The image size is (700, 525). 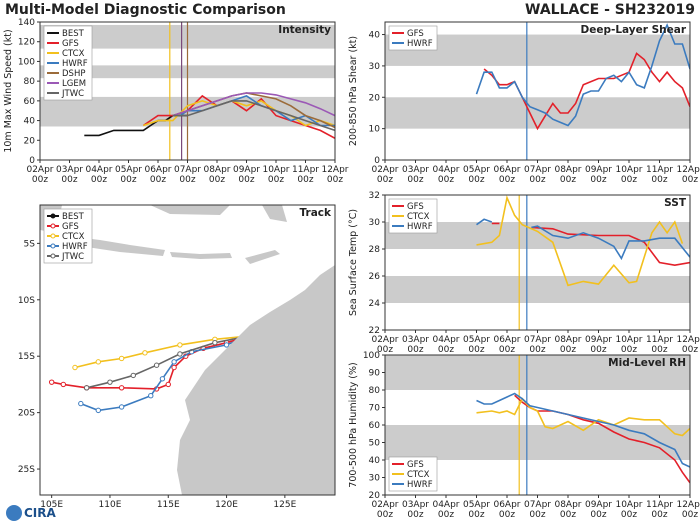 I want to click on y-tick-label: 5S, so click(x=30, y=244).